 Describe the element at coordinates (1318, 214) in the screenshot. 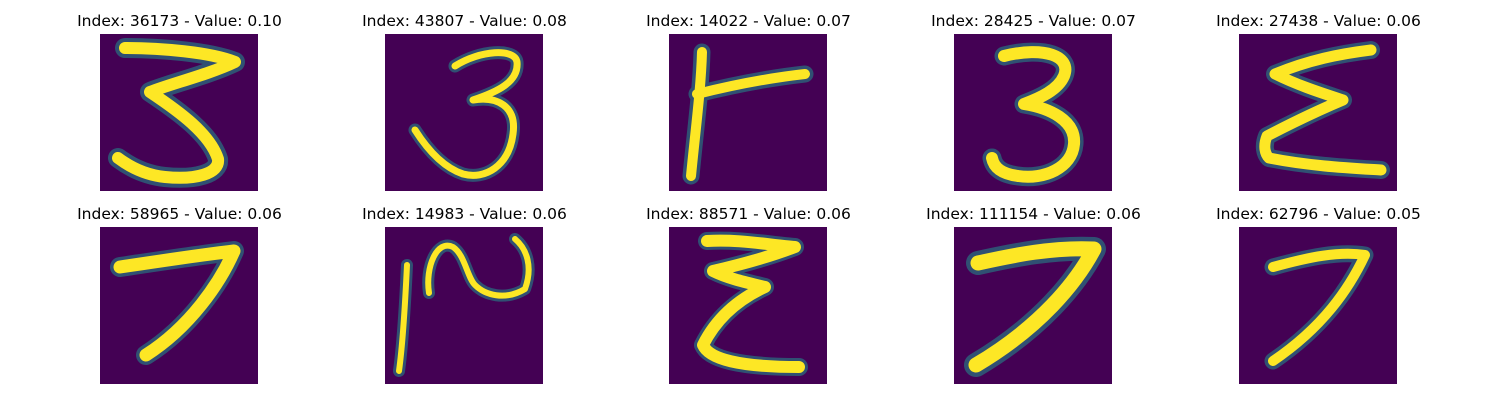

I see `panel-title: Index: 62796 - Value: 0.05` at that location.